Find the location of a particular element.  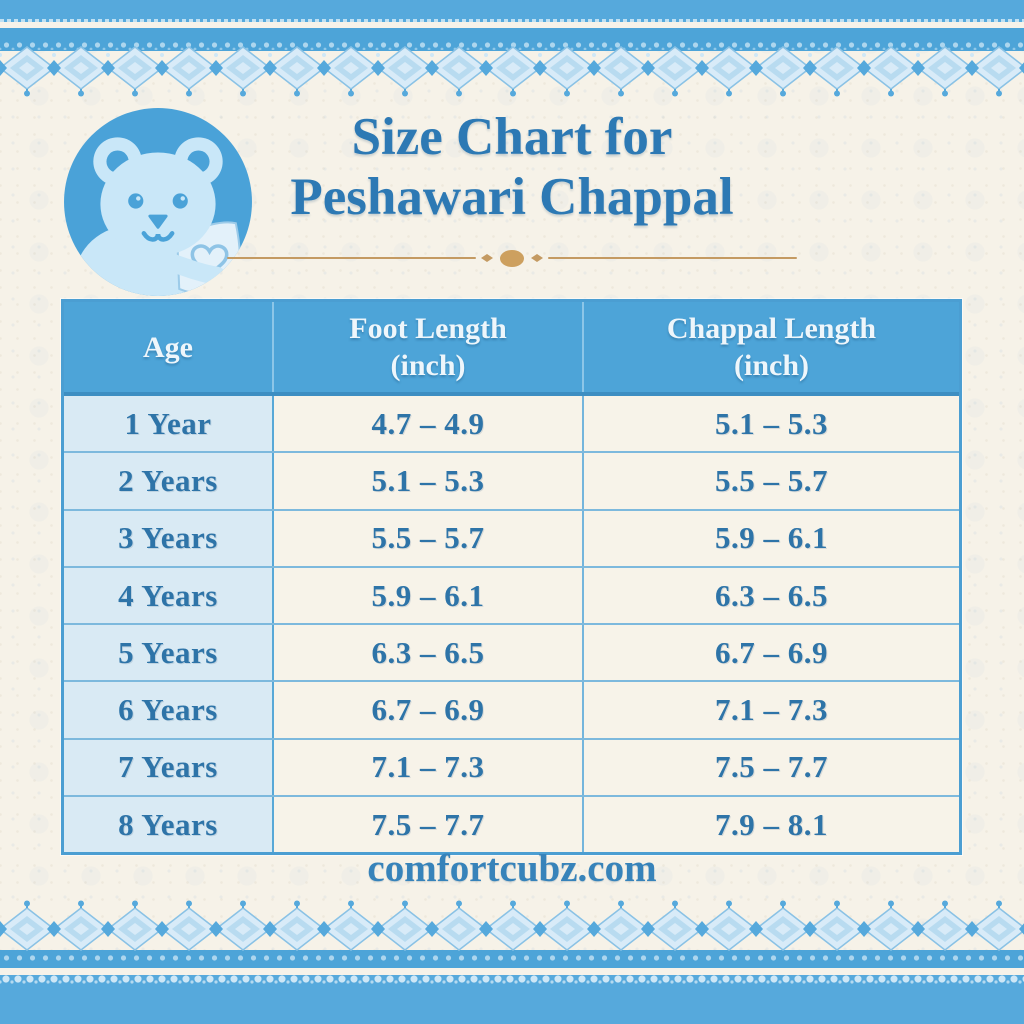

age-cell: 7 Years is located at coordinates (169, 767).